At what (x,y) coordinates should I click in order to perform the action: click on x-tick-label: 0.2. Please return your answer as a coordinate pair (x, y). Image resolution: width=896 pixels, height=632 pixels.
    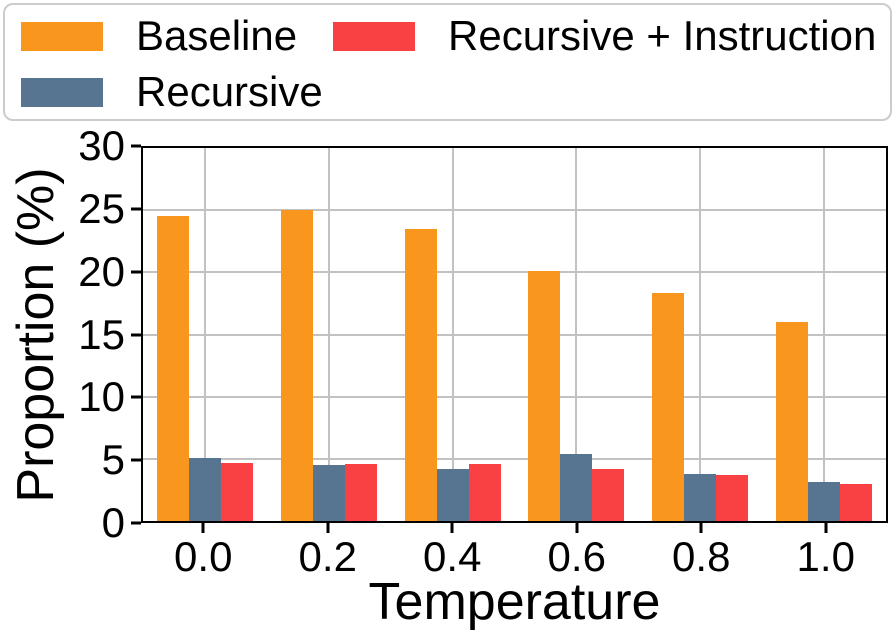
    Looking at the image, I should click on (327, 556).